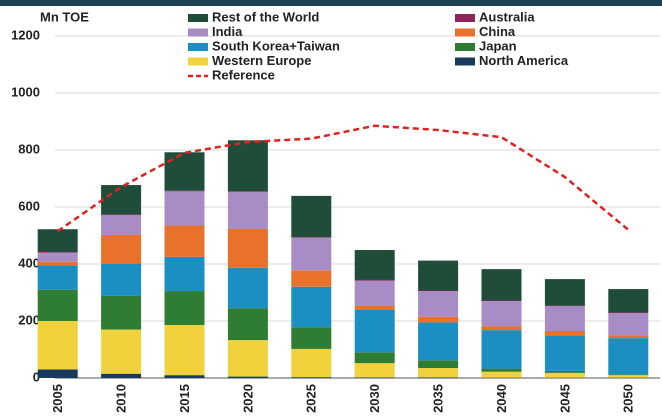  What do you see at coordinates (497, 31) in the screenshot?
I see `legend-label: China` at bounding box center [497, 31].